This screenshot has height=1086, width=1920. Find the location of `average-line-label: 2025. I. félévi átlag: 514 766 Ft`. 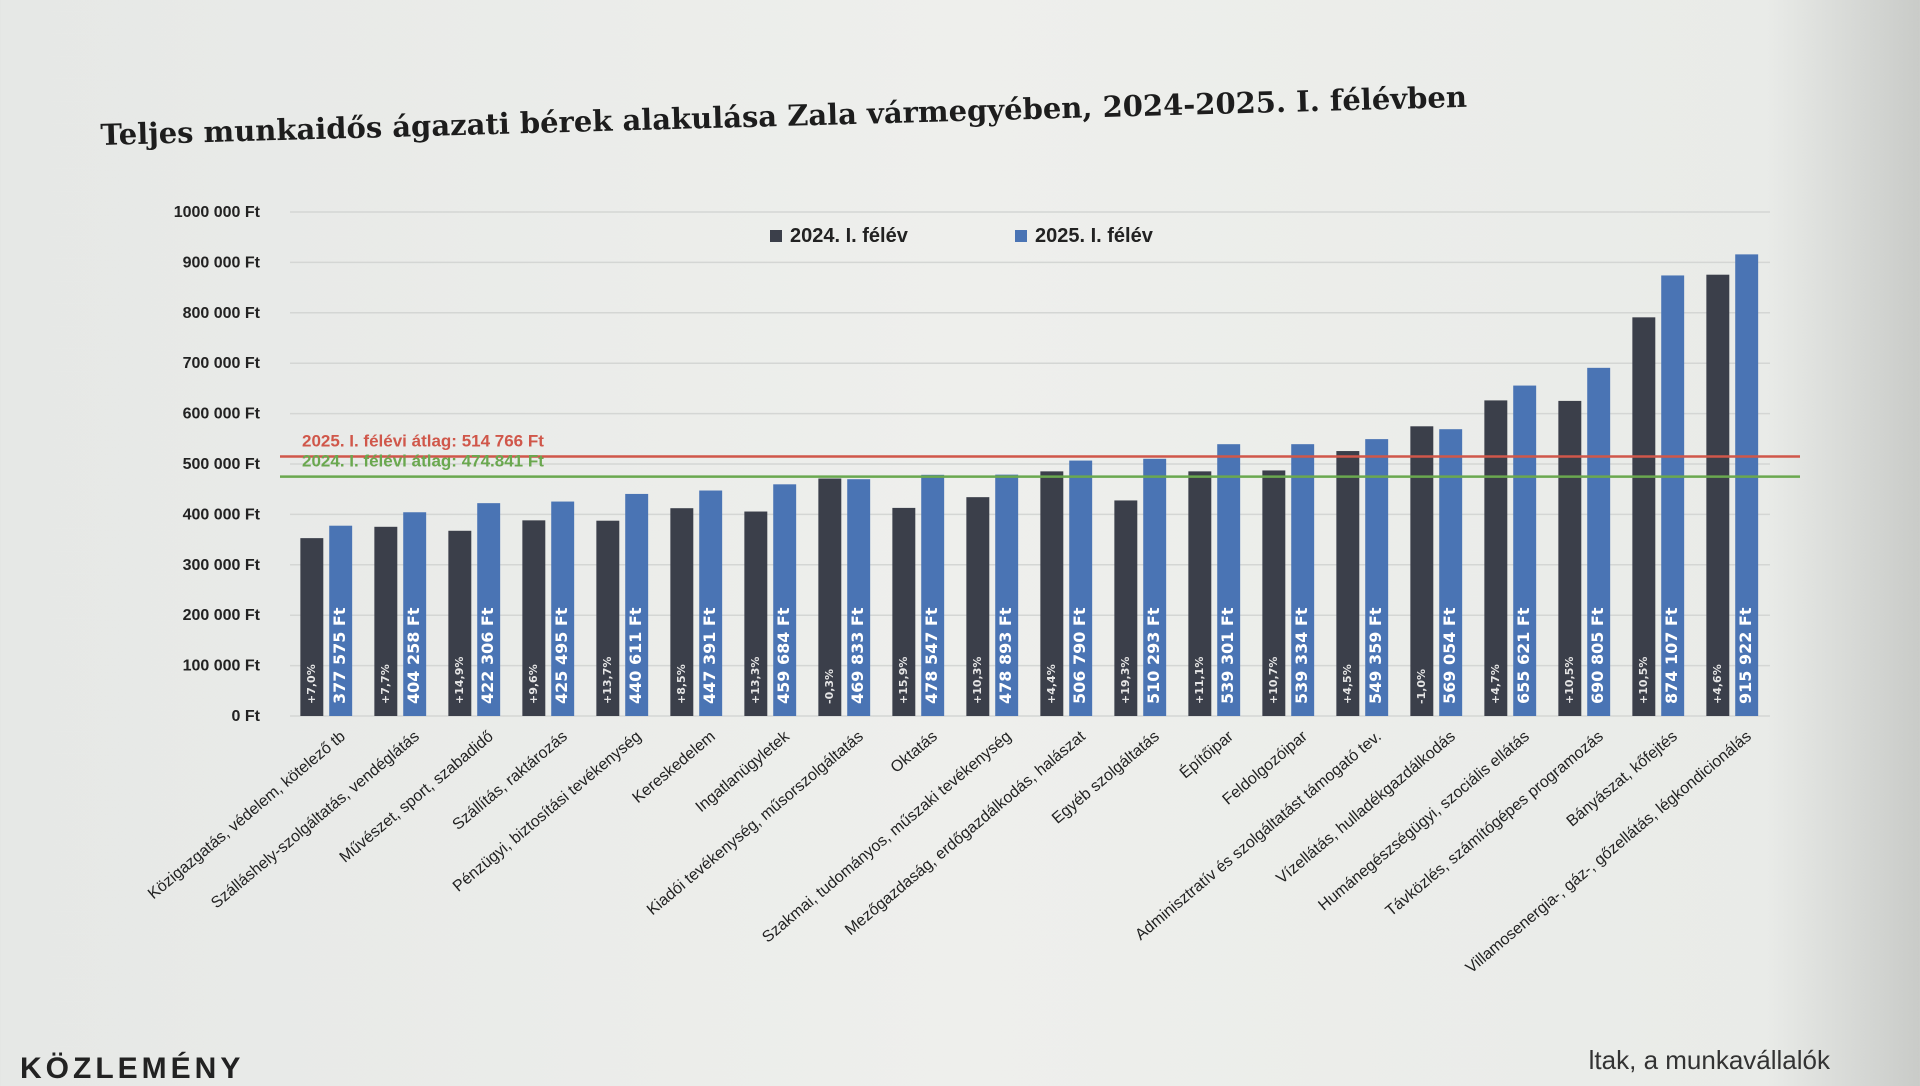

average-line-label: 2025. I. félévi átlag: 514 766 Ft is located at coordinates (423, 441).